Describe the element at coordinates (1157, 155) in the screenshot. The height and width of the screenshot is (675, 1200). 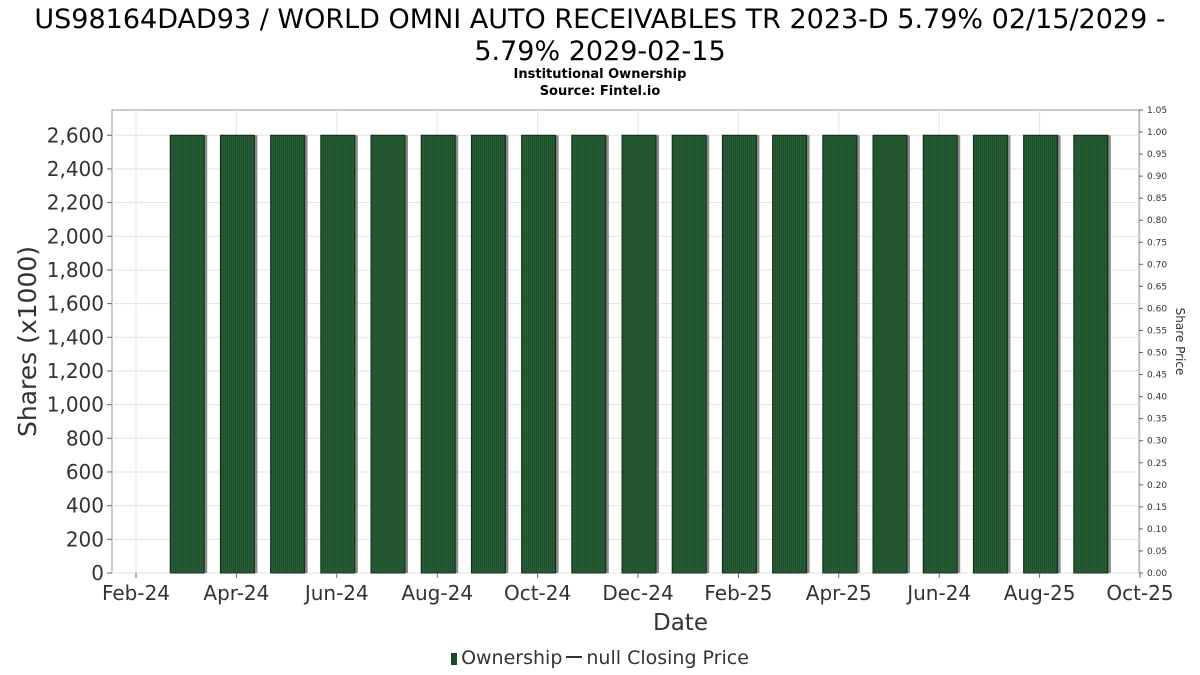
I see `y2-tick-label: 0.95` at that location.